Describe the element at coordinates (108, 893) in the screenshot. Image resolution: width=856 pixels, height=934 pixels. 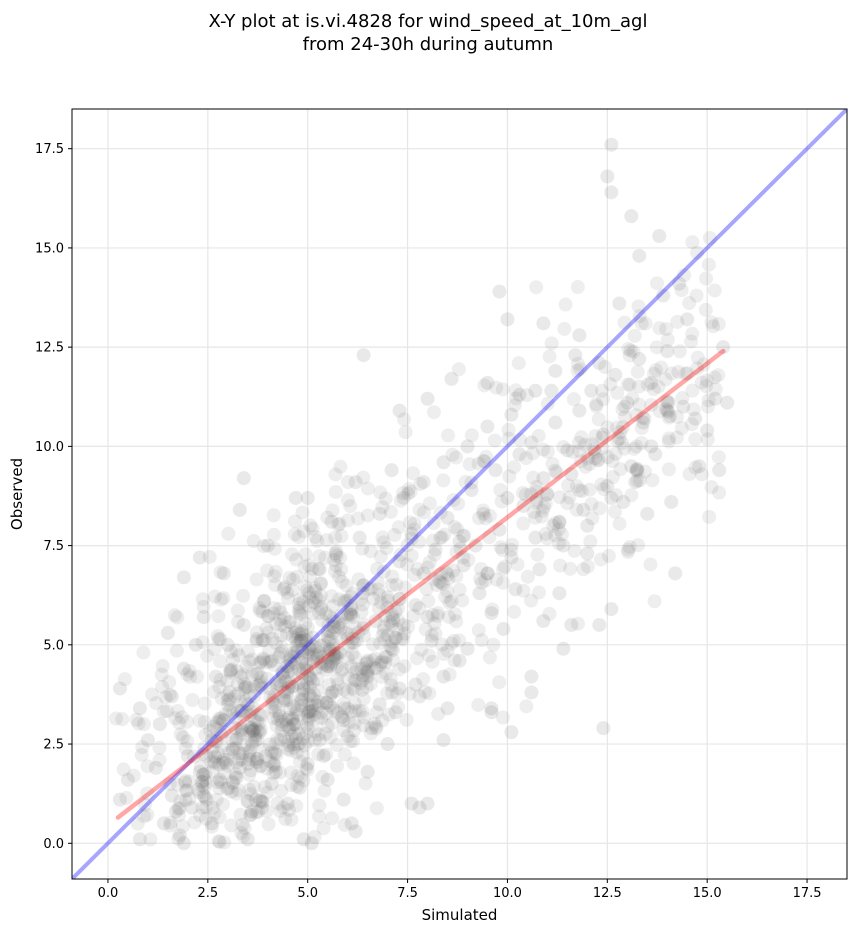
I see `x-tick-label: 0.0` at that location.